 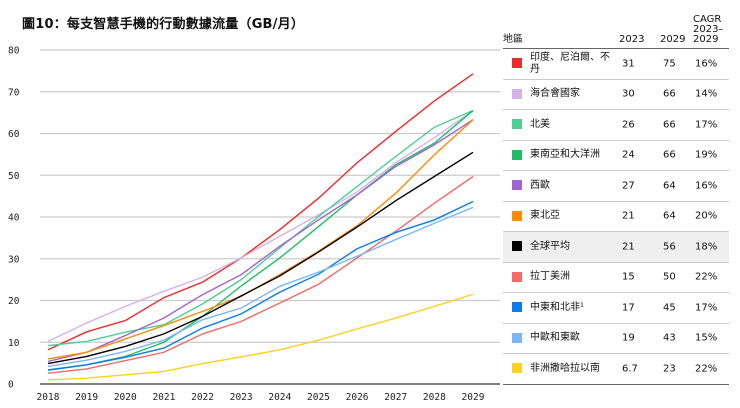 I want to click on value-2029: 23, so click(x=669, y=369).